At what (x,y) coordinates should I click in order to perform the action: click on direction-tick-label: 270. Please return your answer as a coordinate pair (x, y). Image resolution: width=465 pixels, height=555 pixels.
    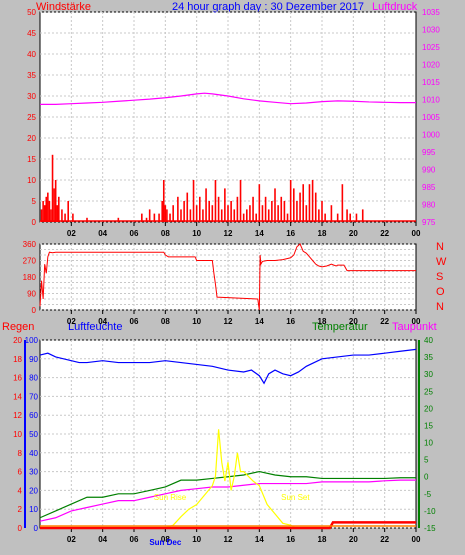
    Looking at the image, I should click on (30, 261).